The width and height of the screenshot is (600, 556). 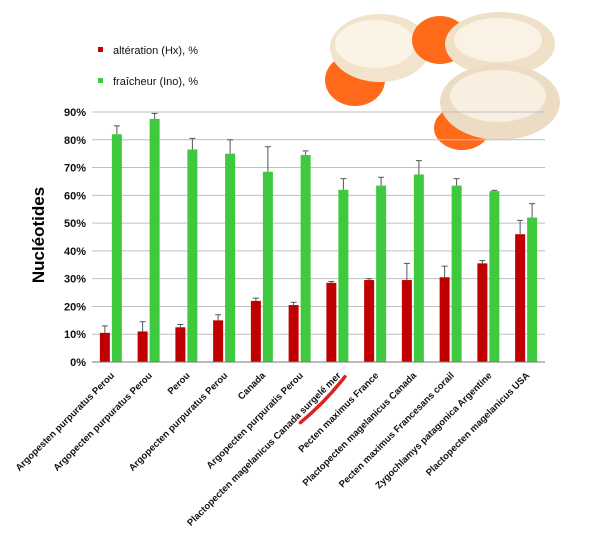 What do you see at coordinates (322, 399) in the screenshot?
I see `highlight-underline` at bounding box center [322, 399].